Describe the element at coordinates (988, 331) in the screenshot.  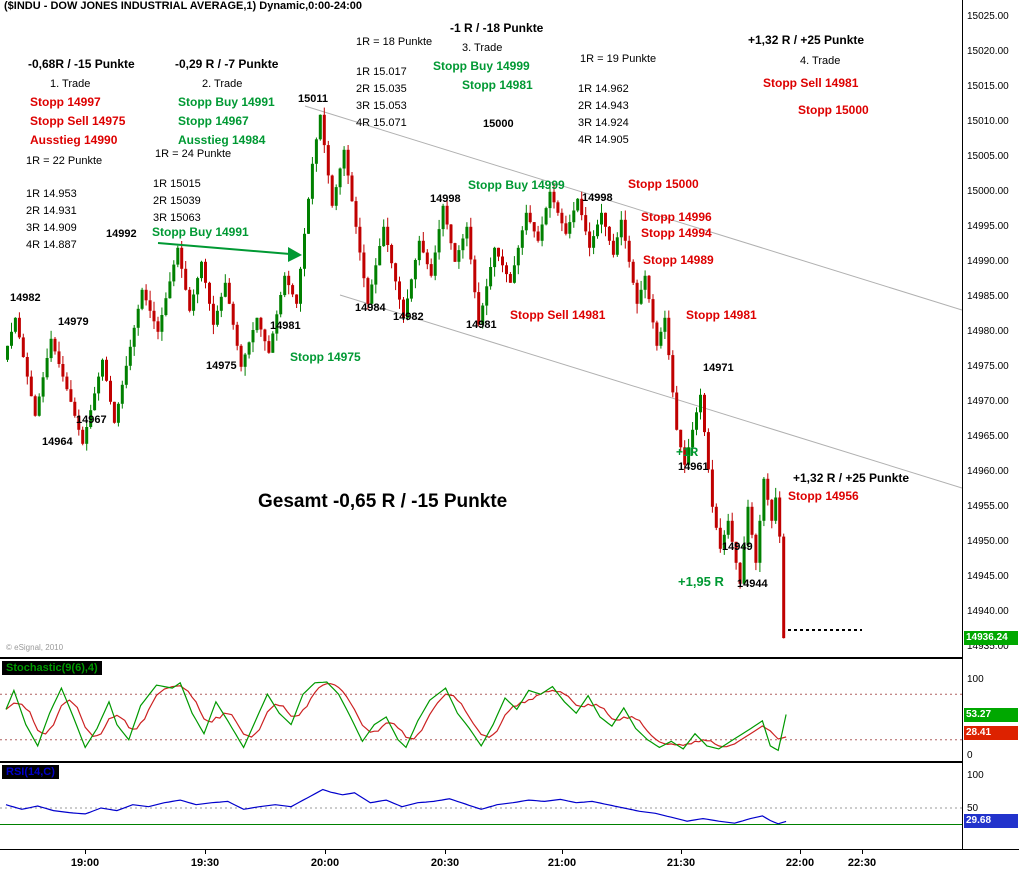
I see `price-axis-label: 14980.00` at that location.